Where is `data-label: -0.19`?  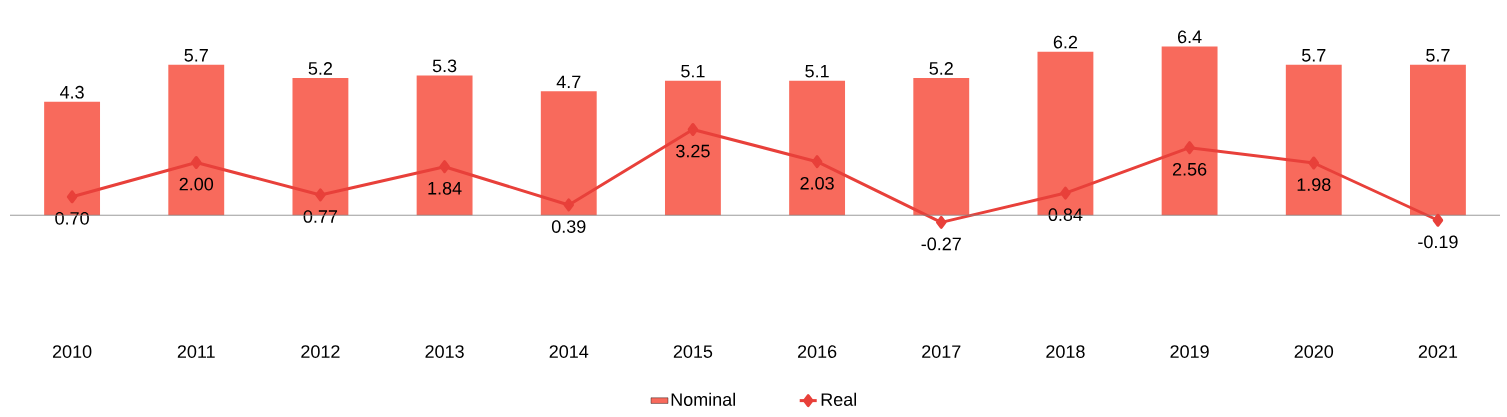 data-label: -0.19 is located at coordinates (1438, 242).